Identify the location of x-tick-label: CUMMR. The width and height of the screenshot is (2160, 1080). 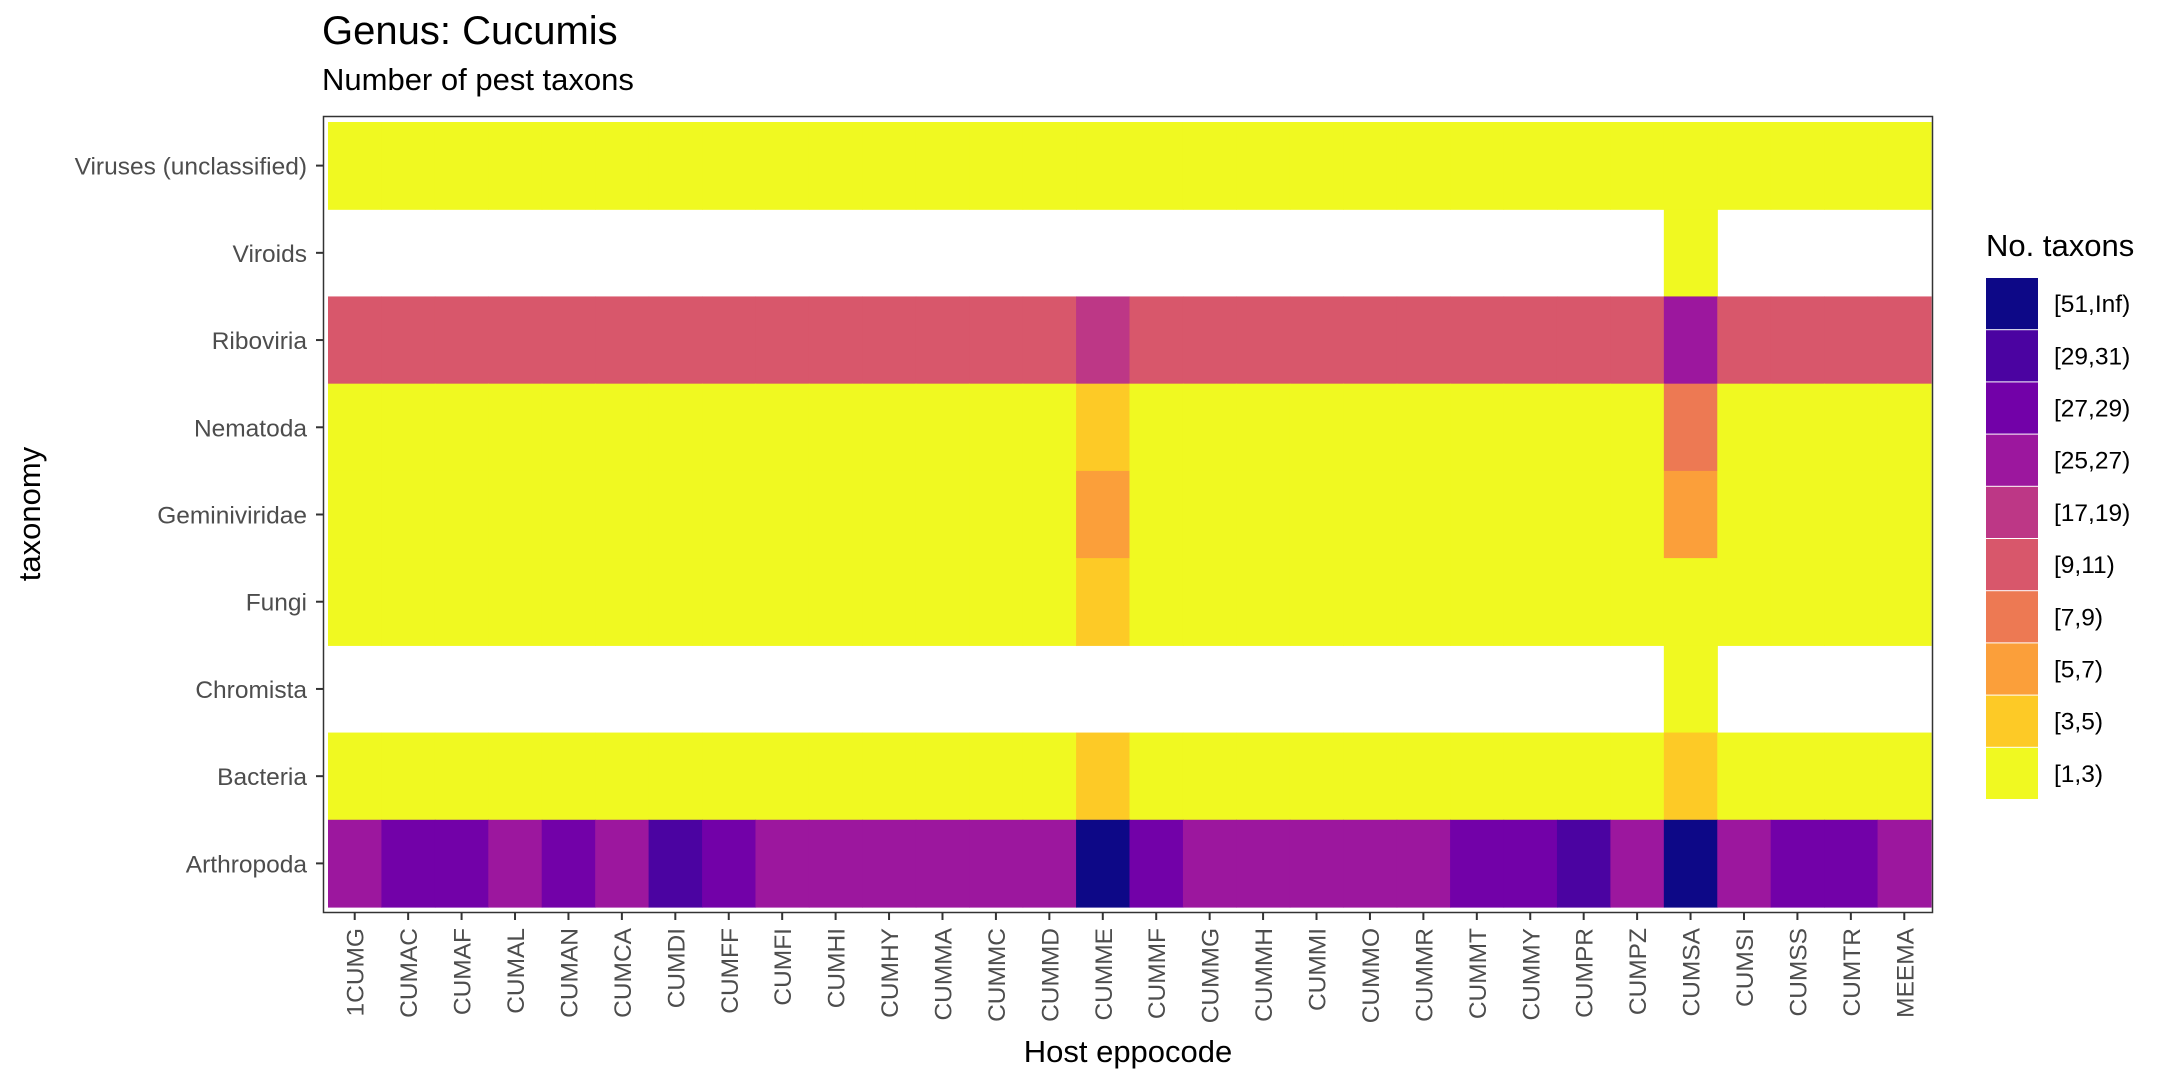
(1424, 975).